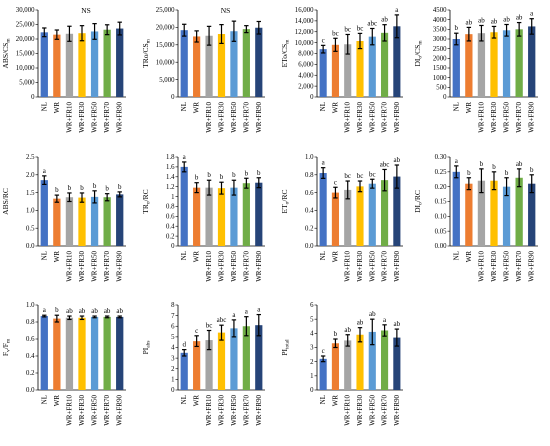 This screenshot has width=550, height=446. Describe the element at coordinates (304, 43) in the screenshot. I see `y-tick-label: 10,000` at that location.